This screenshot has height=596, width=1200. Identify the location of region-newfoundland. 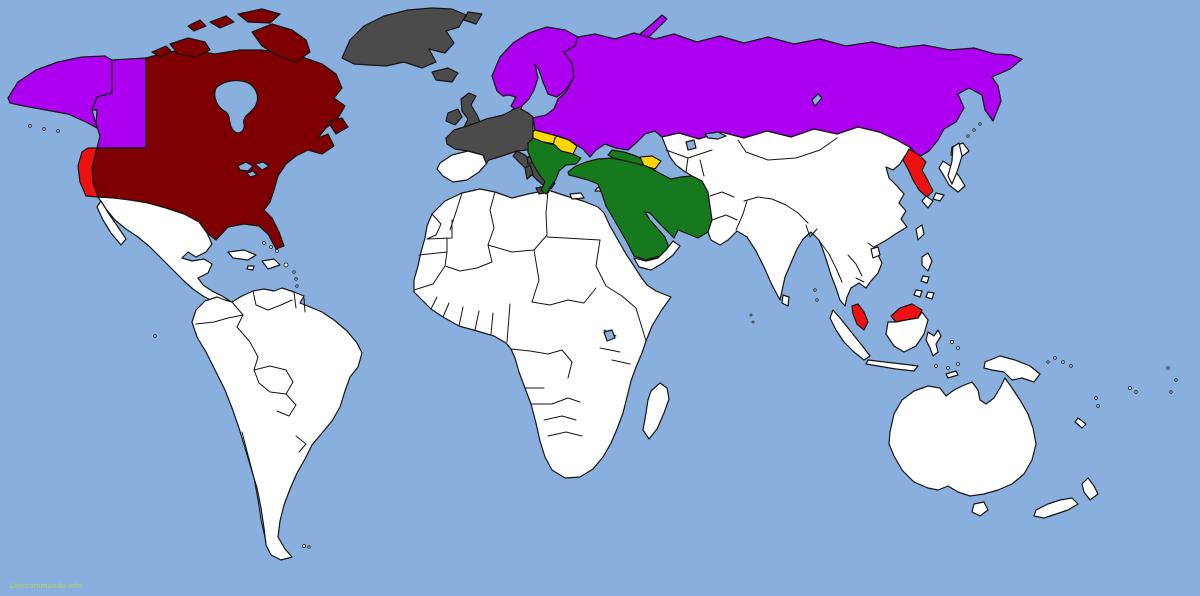
(338, 126).